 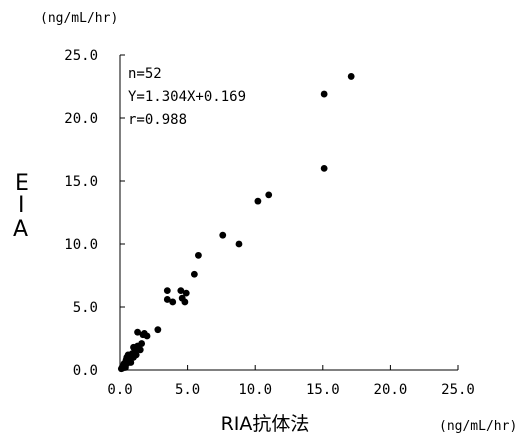 What do you see at coordinates (145, 74) in the screenshot?
I see `annotation-n: n=52` at bounding box center [145, 74].